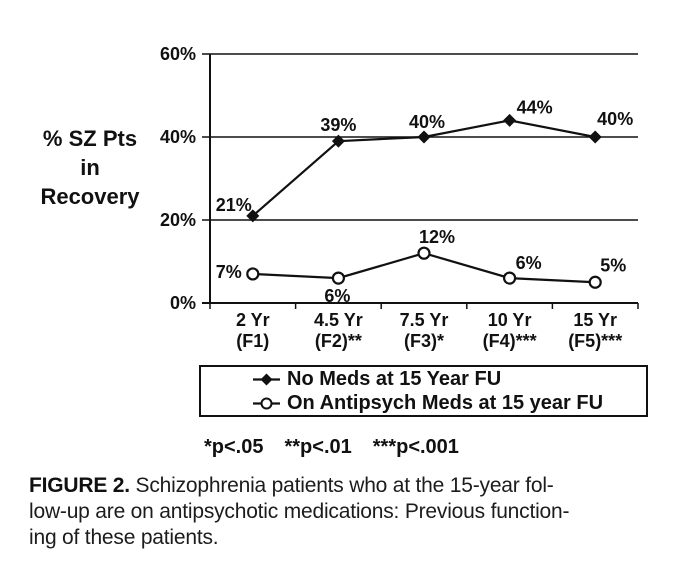  What do you see at coordinates (90, 196) in the screenshot?
I see `y-axis-title-line3: Recovery` at bounding box center [90, 196].